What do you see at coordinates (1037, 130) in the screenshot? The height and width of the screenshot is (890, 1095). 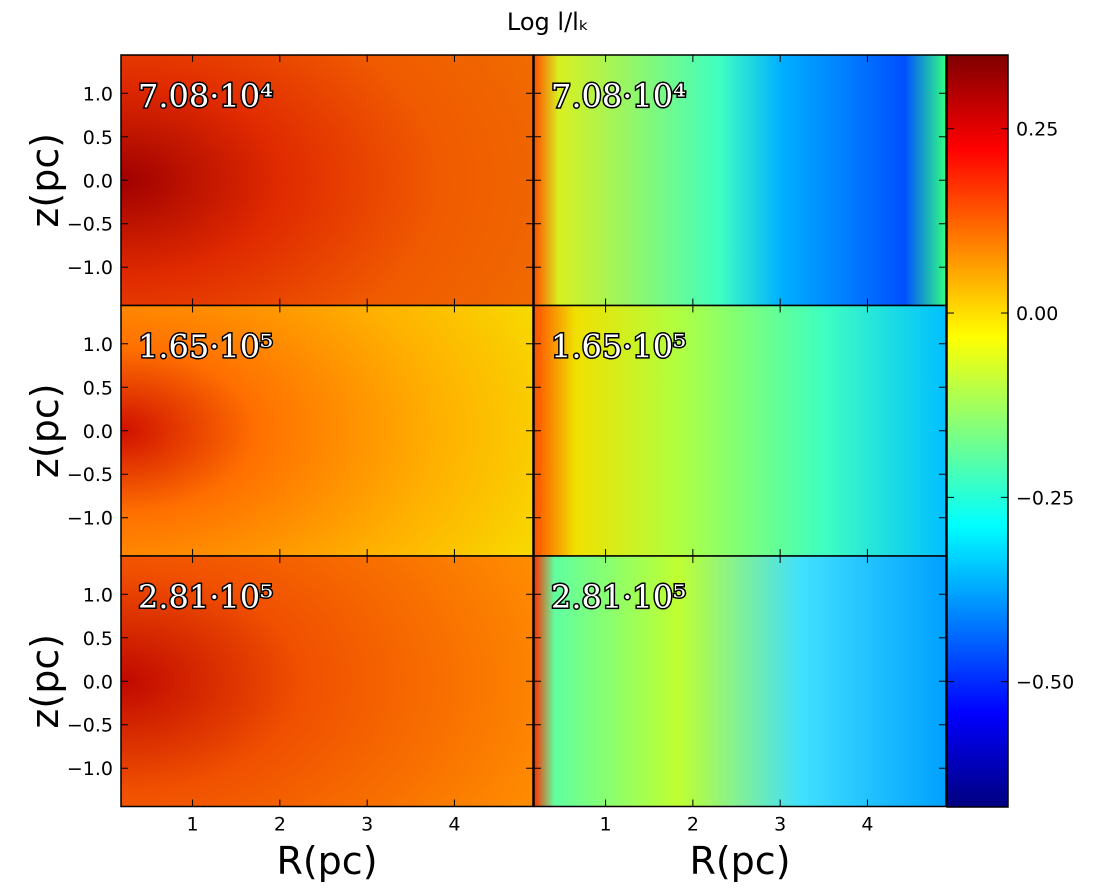 I see `colorbar-tick-label: 0.25` at bounding box center [1037, 130].